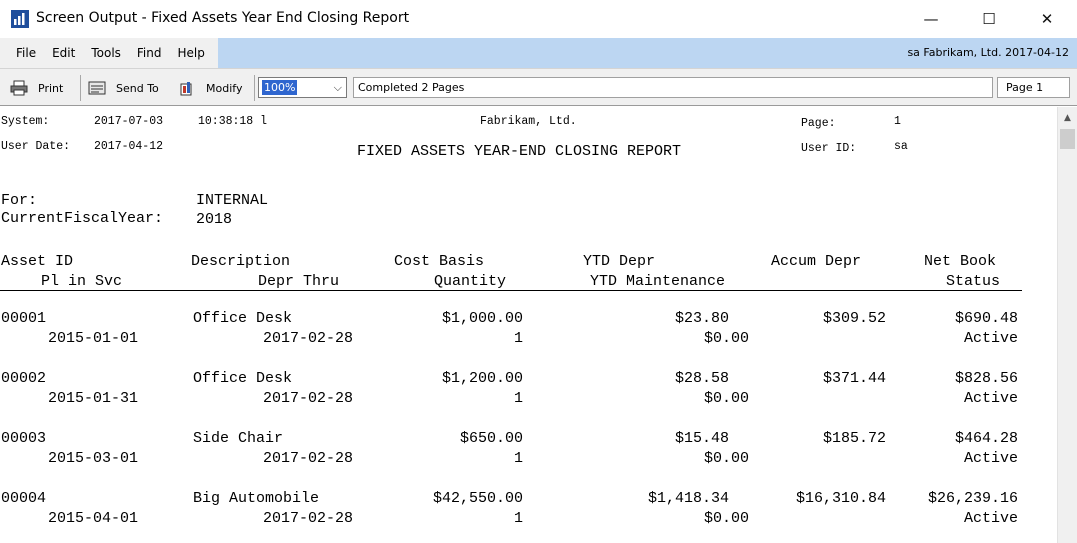  I want to click on menu-user-area: sa Fabrikam, Ltd. 2017-04-12, so click(647, 53).